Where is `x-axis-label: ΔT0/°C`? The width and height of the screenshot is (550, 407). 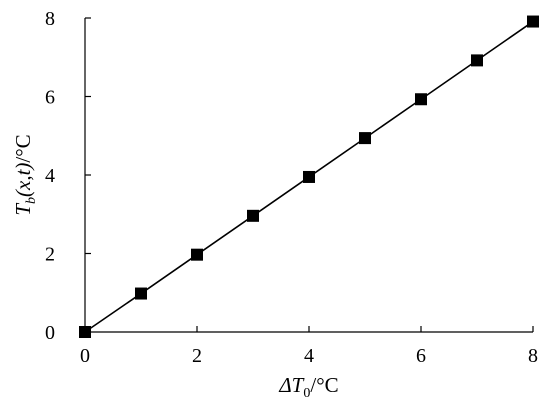 x-axis-label: ΔT0/°C is located at coordinates (308, 387).